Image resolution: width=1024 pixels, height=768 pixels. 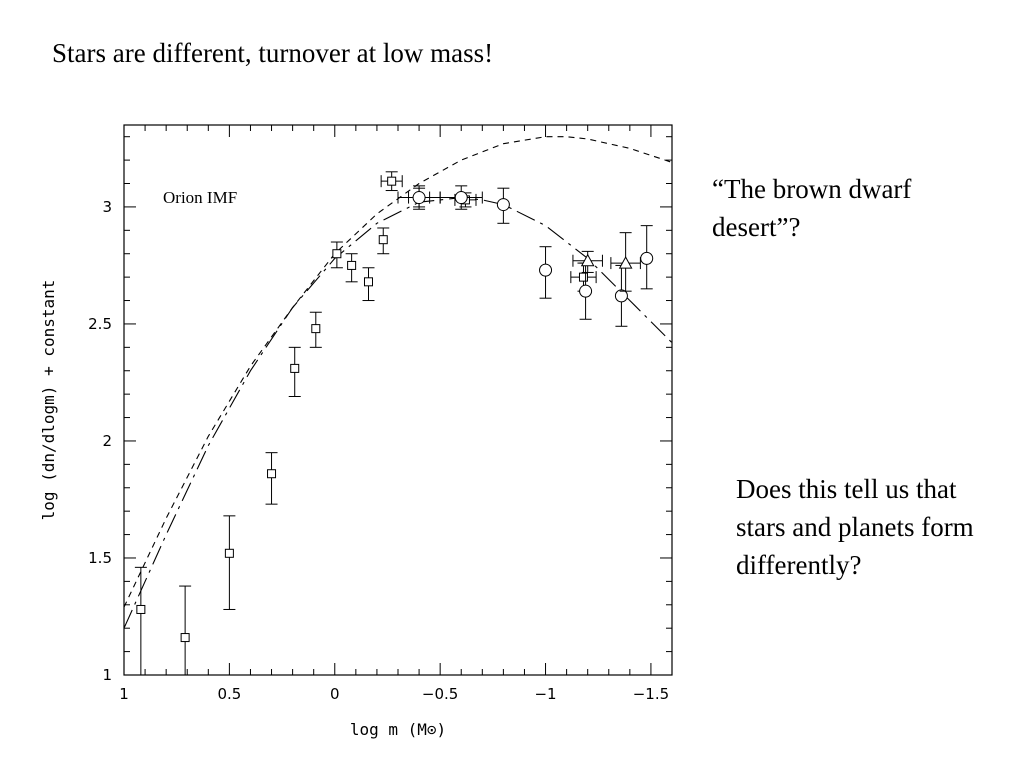 I want to click on orion-imf-annotation: Orion IMF, so click(x=200, y=197).